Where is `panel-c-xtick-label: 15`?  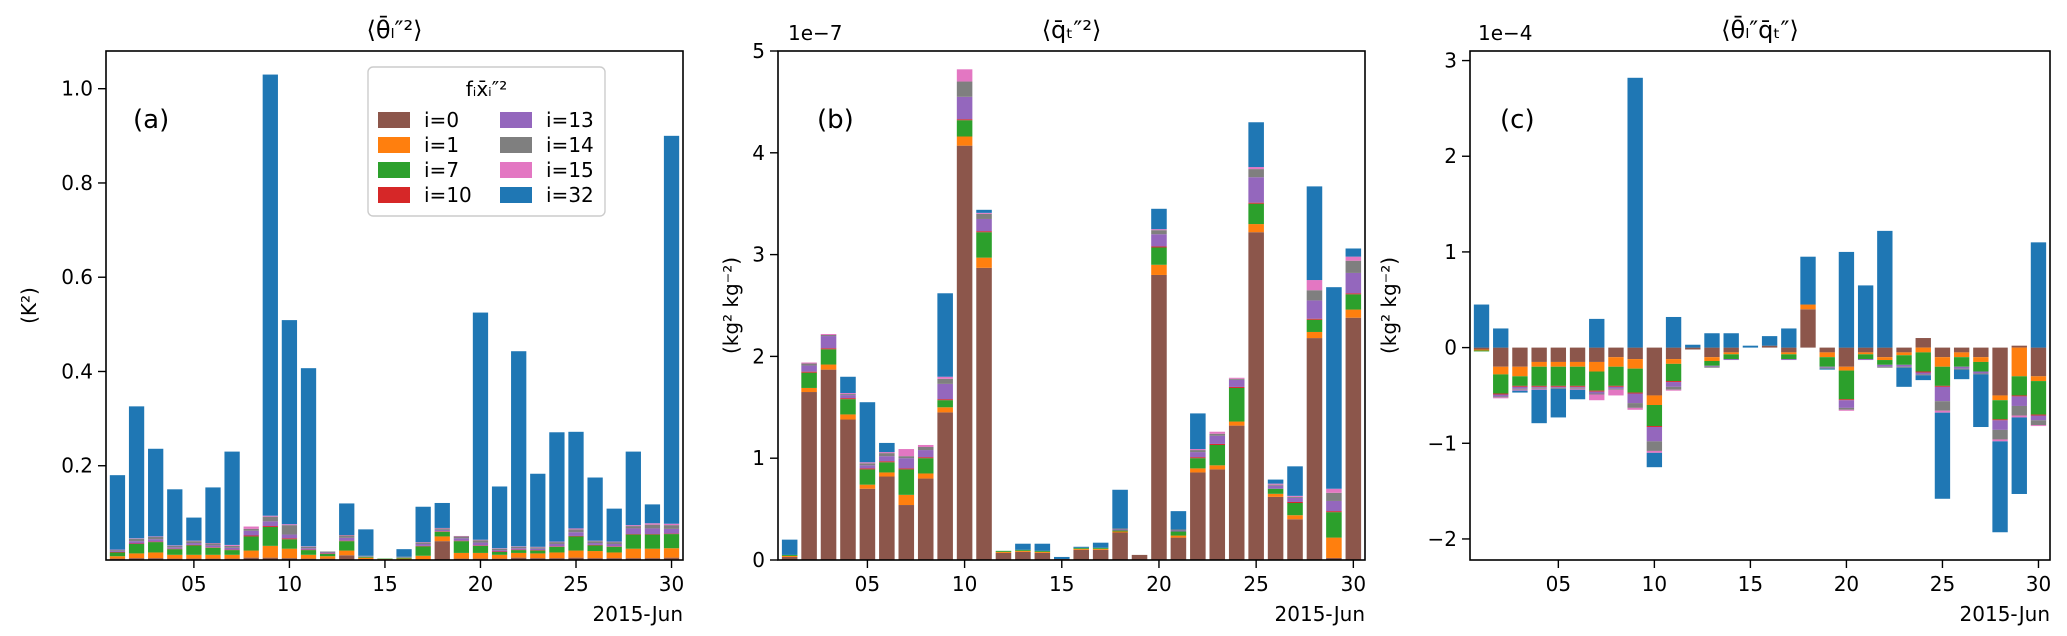
panel-c-xtick-label: 15 is located at coordinates (1750, 584).